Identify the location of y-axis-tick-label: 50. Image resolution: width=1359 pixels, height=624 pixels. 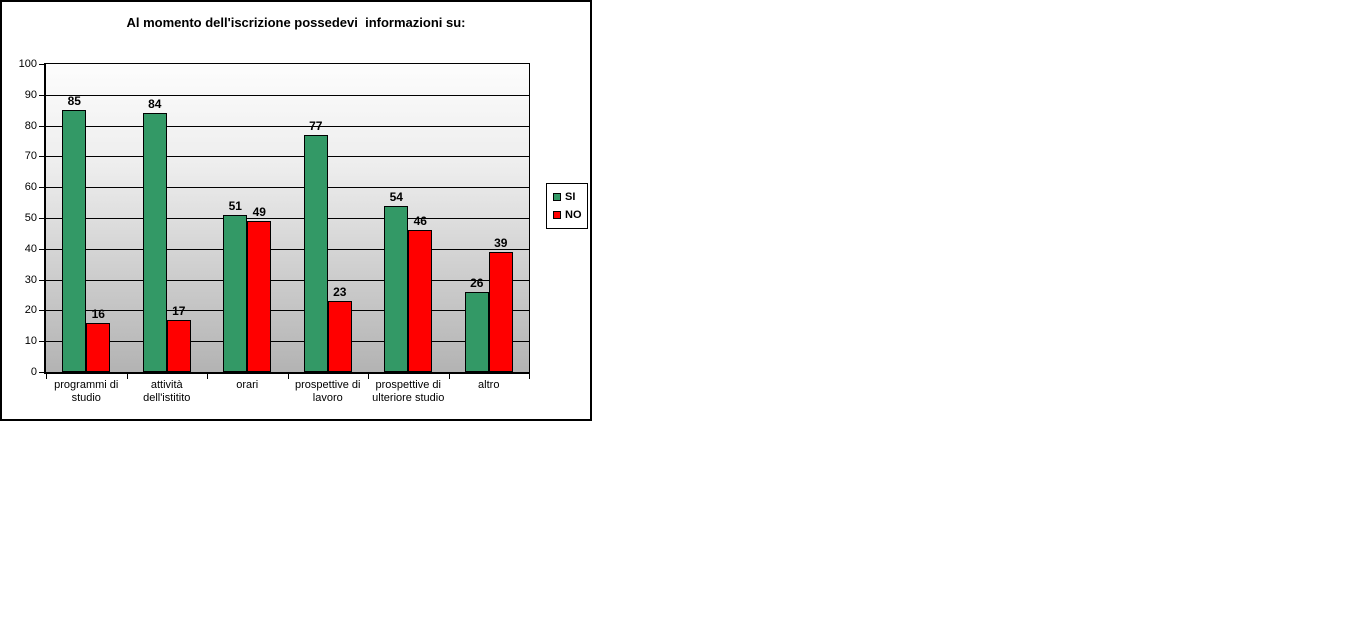
(30, 218).